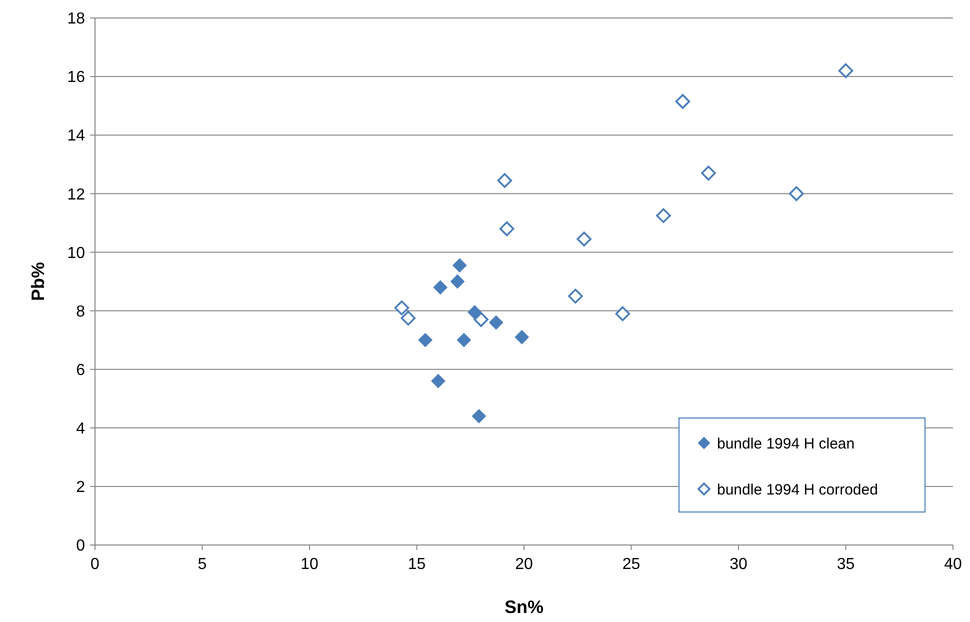 This screenshot has width=970, height=622. I want to click on y-tick-label: 6, so click(81, 370).